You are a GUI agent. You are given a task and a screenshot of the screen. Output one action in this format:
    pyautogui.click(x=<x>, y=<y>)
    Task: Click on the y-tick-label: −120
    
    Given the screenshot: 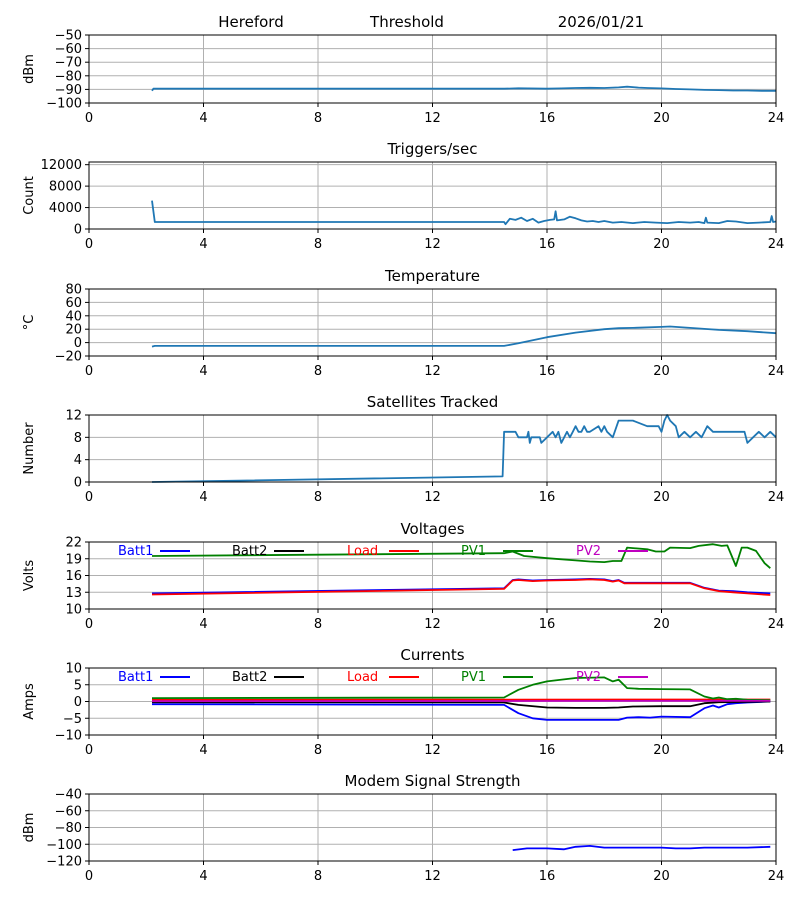 What is the action you would take?
    pyautogui.click(x=64, y=862)
    